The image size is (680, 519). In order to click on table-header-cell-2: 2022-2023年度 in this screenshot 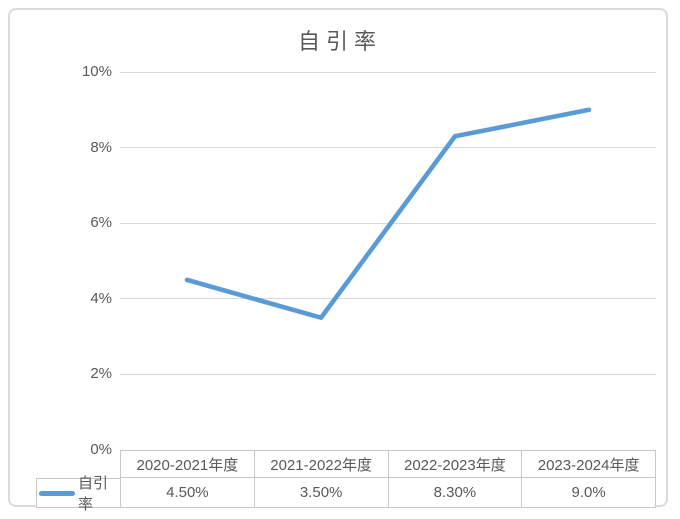, I will do `click(454, 464)`.